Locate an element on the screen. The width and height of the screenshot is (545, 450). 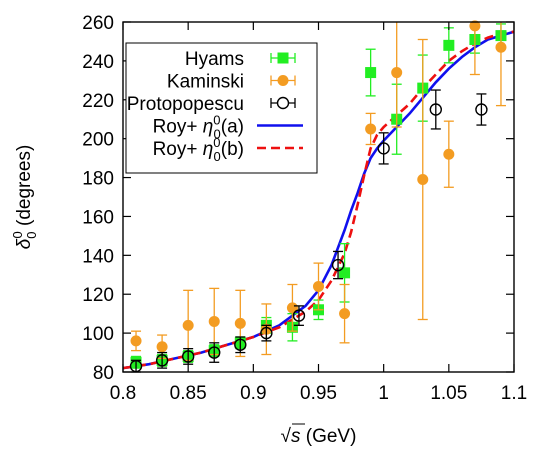
x-tick-label: 1.1 is located at coordinates (514, 393).